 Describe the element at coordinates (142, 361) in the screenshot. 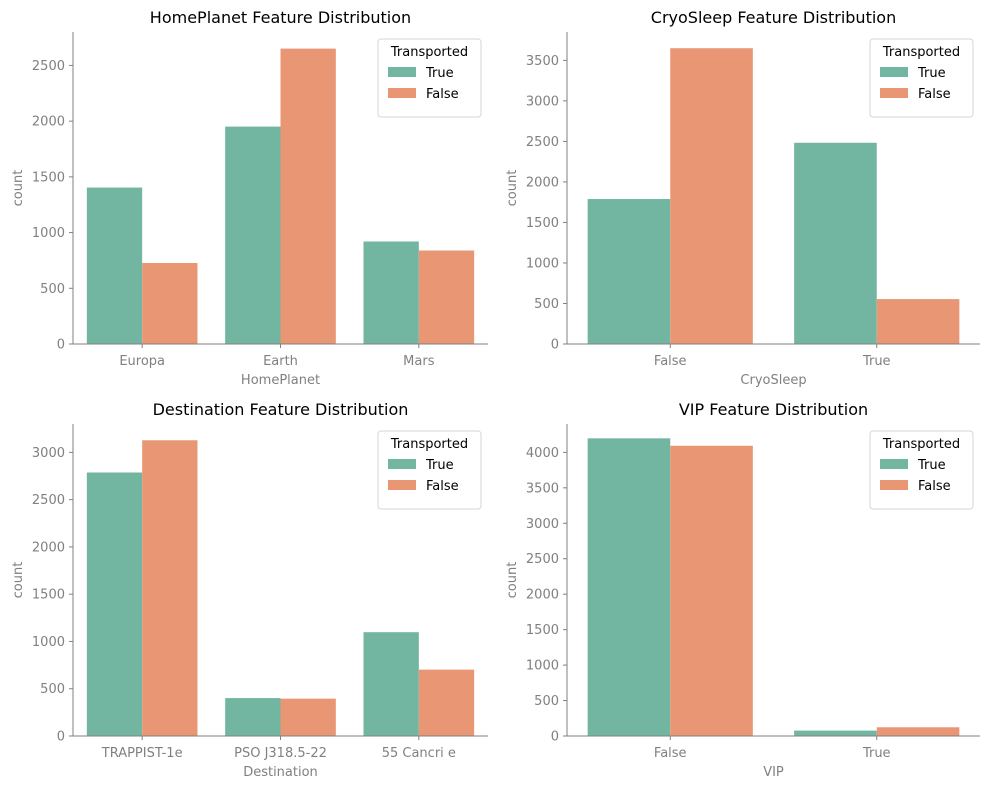

I see `x-tick-label: Europa` at that location.